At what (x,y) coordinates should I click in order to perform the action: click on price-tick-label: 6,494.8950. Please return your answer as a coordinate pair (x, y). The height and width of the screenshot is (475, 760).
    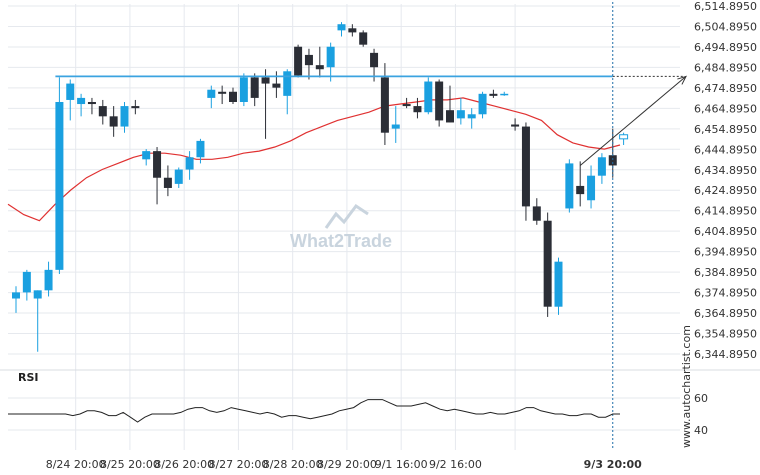
    Looking at the image, I should click on (725, 47).